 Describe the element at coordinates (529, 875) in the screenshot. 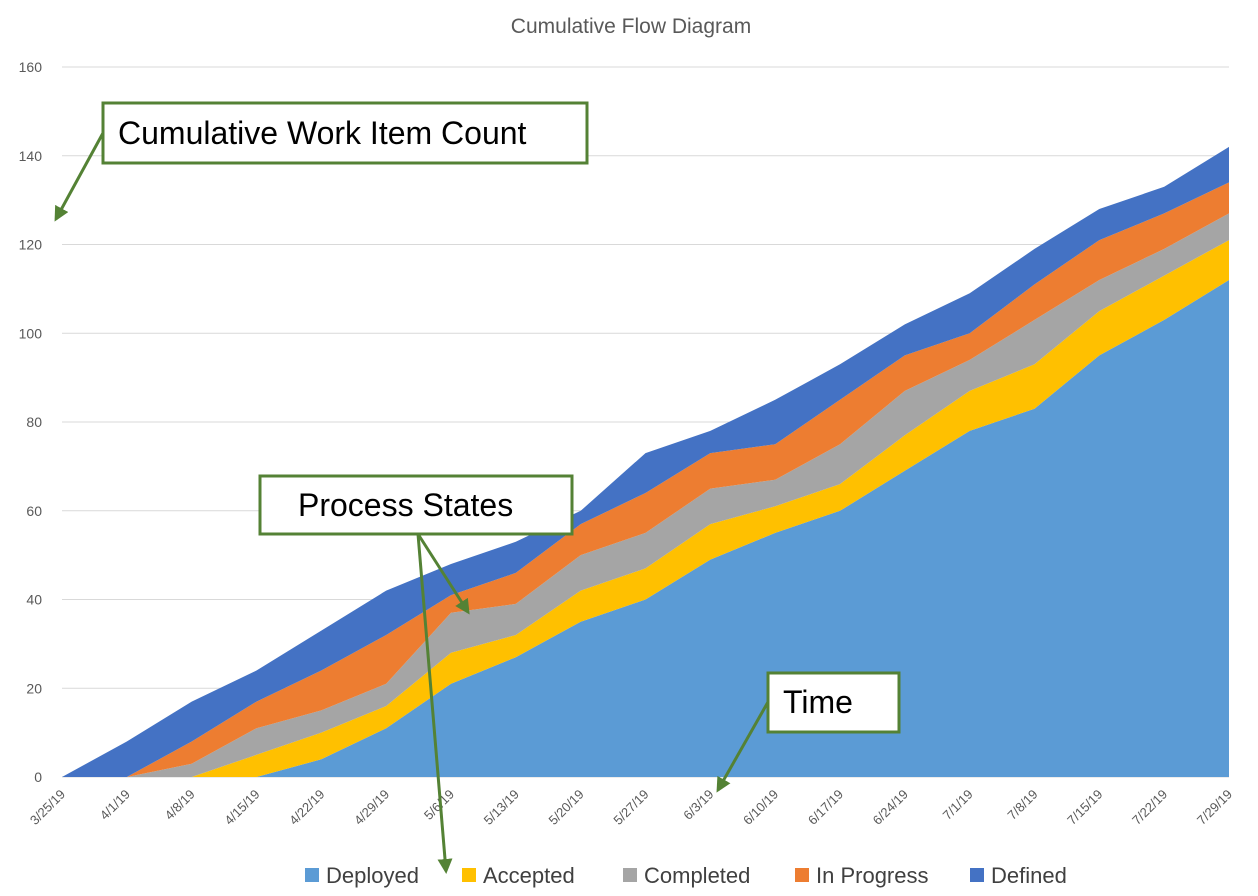

I see `legend-label: Accepted` at that location.